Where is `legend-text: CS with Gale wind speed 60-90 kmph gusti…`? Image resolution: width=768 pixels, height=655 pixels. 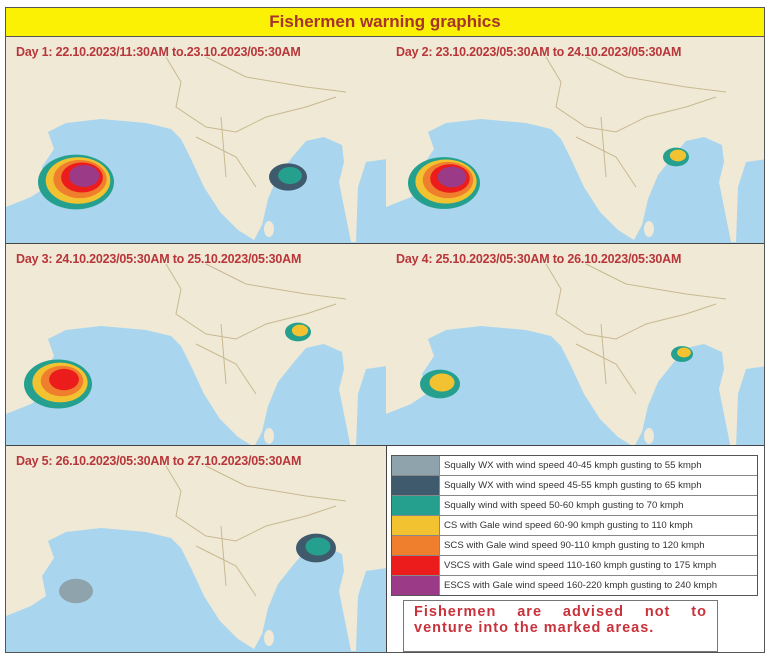
legend-text: CS with Gale wind speed 60-90 kmph gusti… is located at coordinates (598, 525).